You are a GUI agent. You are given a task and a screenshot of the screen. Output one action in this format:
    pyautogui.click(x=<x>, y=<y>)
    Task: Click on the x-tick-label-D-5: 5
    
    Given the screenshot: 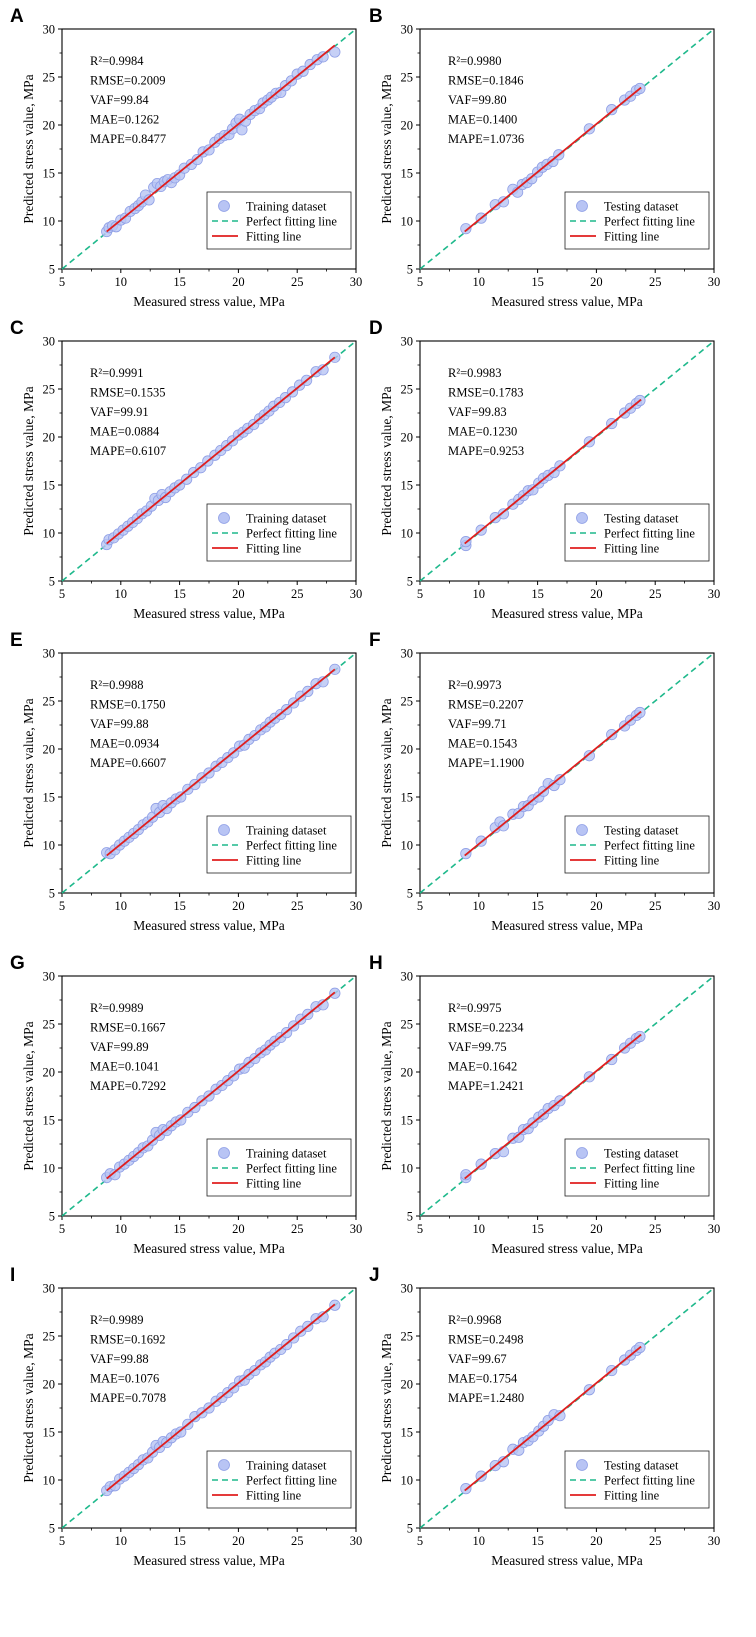 What is the action you would take?
    pyautogui.click(x=420, y=594)
    